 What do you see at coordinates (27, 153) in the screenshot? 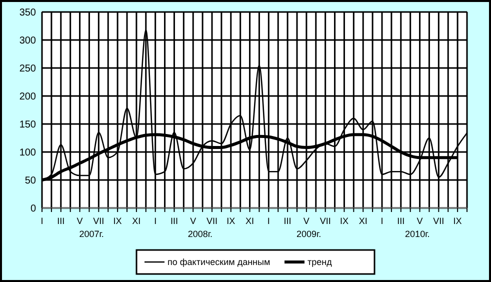
I see `y-tick-label: 100` at bounding box center [27, 153].